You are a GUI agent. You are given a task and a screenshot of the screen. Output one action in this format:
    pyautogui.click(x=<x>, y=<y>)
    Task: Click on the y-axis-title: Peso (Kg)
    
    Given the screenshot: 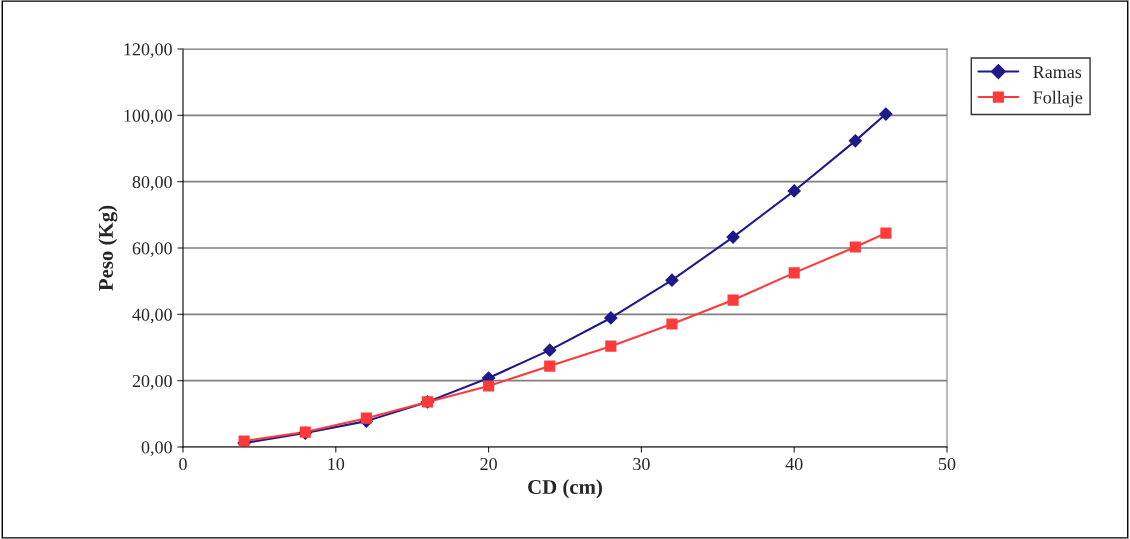 What is the action you would take?
    pyautogui.click(x=108, y=248)
    